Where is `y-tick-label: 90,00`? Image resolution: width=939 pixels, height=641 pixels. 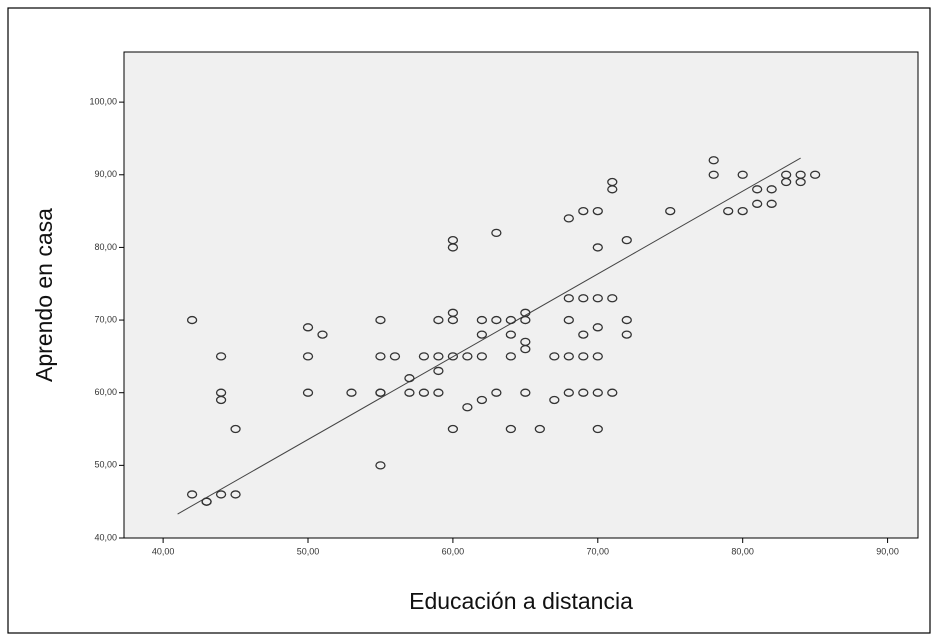 y-tick-label: 90,00 is located at coordinates (105, 174).